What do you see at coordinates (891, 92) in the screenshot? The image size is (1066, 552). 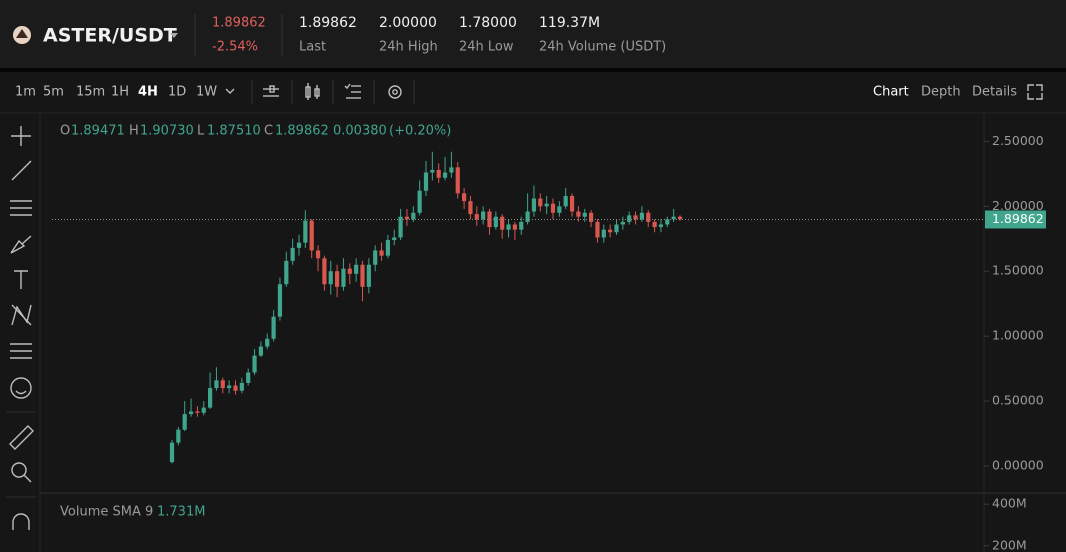 I see `view-tab: Chart` at bounding box center [891, 92].